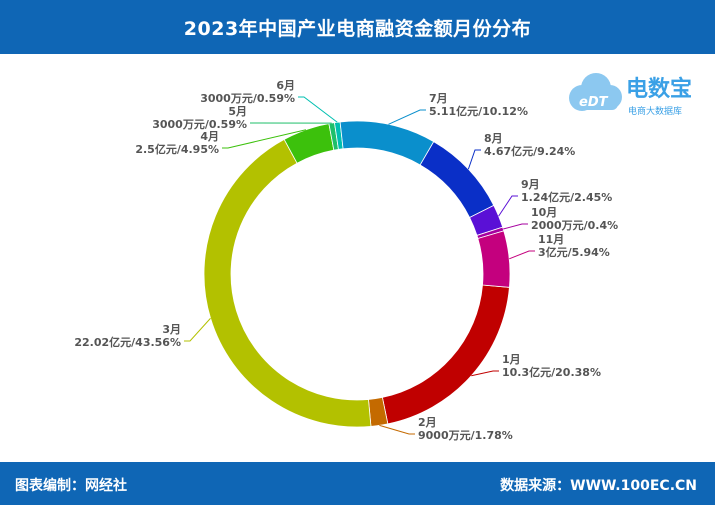  Describe the element at coordinates (209, 136) in the screenshot. I see `slice-label-month-4: 4月` at that location.